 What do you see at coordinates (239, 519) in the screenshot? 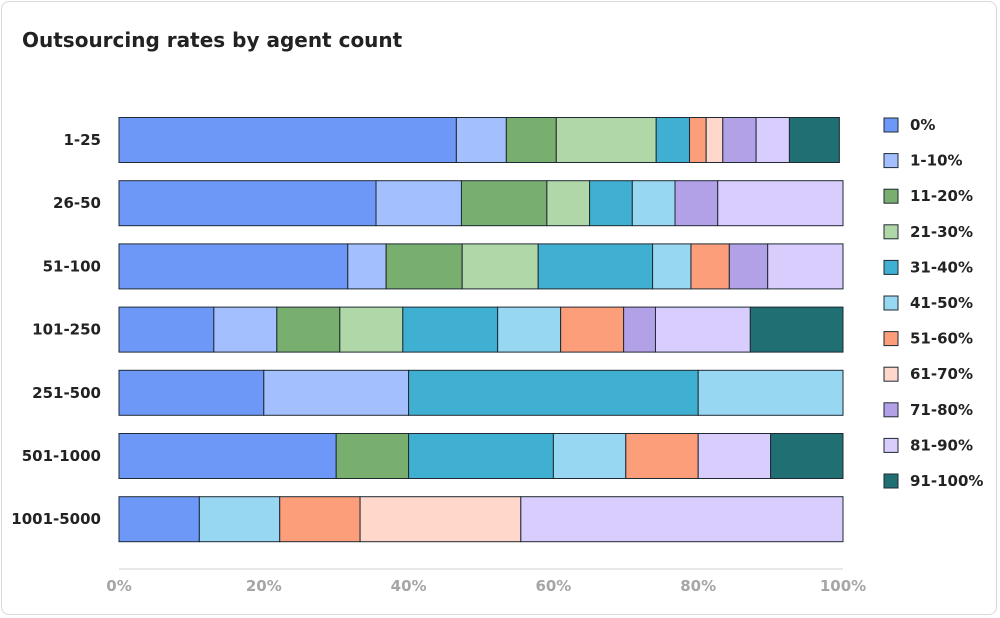
I see `bar-segment-1001-5000-41-50%` at bounding box center [239, 519].